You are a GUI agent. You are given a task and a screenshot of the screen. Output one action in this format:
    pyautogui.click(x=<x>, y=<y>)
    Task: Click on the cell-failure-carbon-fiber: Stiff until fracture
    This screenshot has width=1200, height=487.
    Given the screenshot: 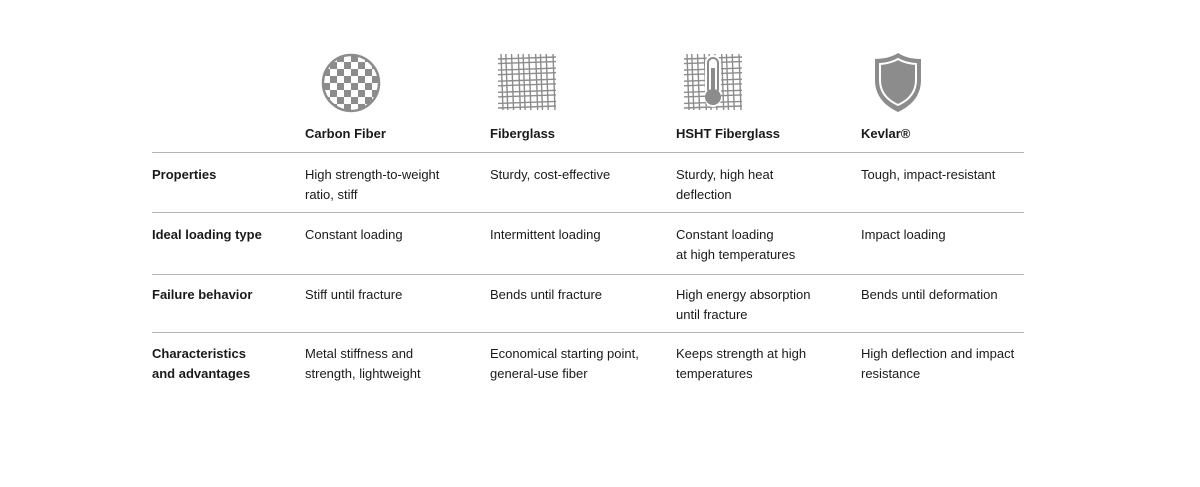 What is the action you would take?
    pyautogui.click(x=354, y=294)
    